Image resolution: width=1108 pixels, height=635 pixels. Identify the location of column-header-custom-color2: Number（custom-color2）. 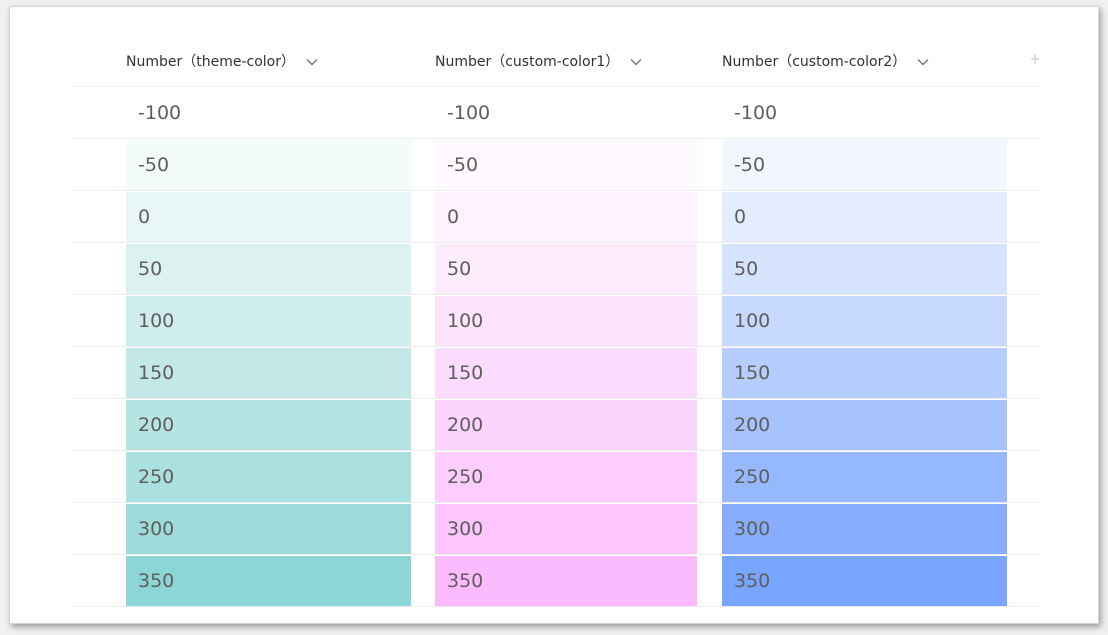
(826, 61).